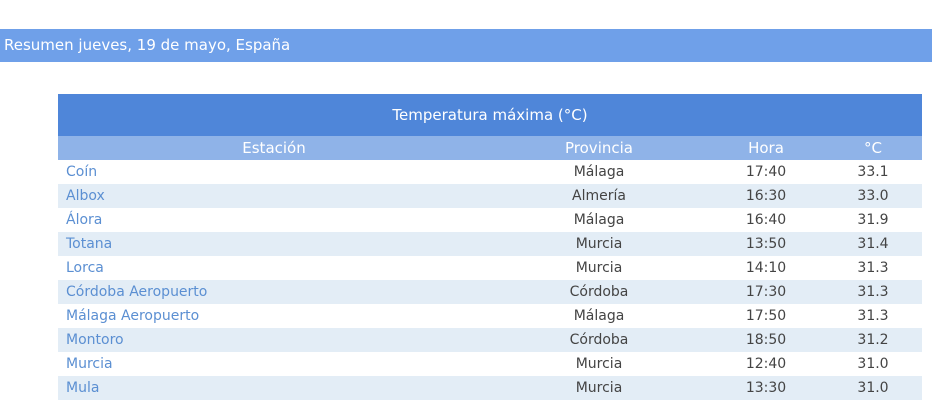  I want to click on table-row: Totana Murcia 13:50 31.4, so click(490, 244).